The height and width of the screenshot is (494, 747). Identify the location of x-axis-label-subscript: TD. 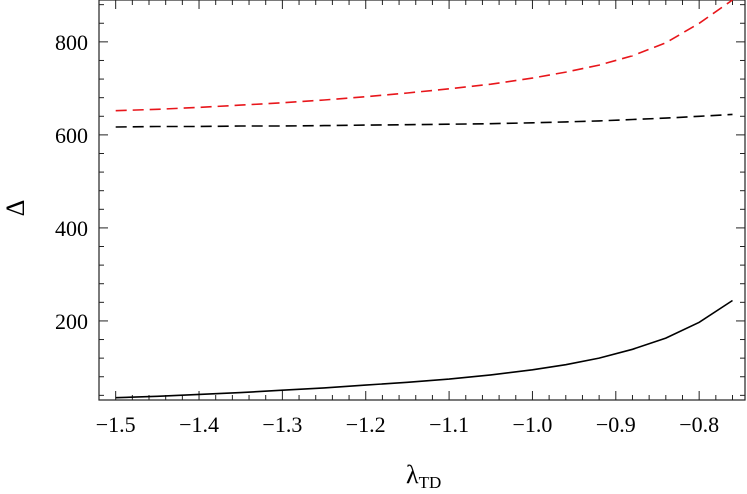
(430, 482).